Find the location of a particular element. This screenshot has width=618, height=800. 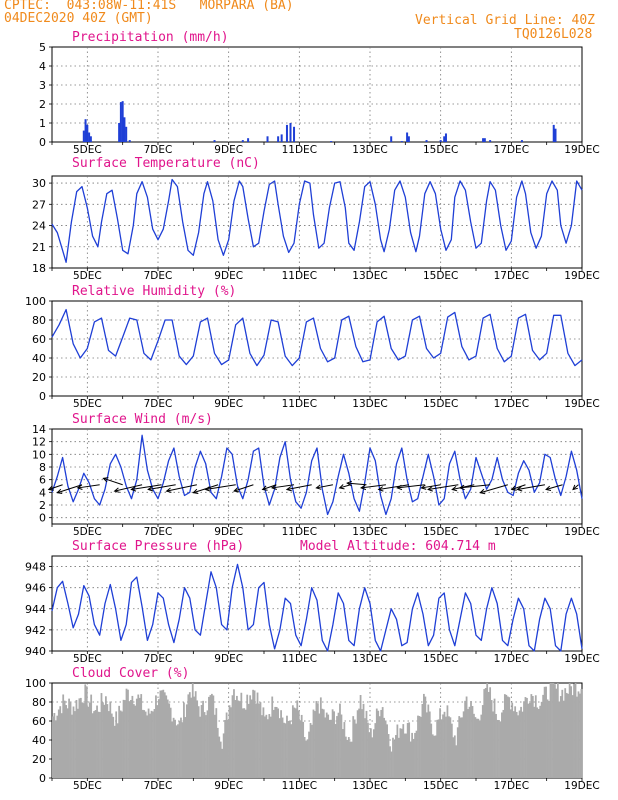

rh-title: Relative Humidity (%) is located at coordinates (154, 291).